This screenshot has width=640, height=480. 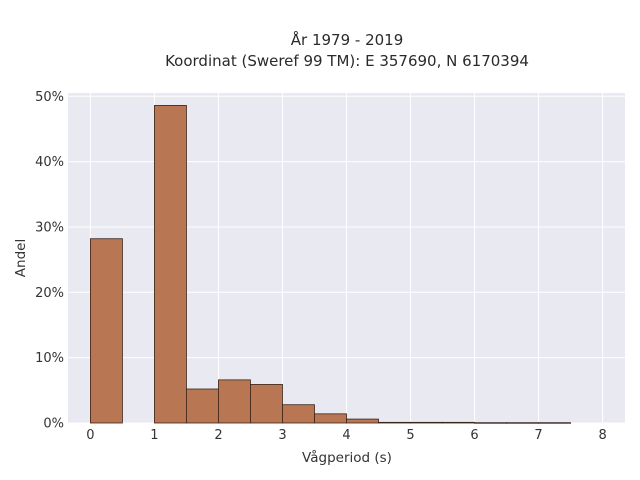 I want to click on y-tick-label: 40%, so click(x=49, y=162).